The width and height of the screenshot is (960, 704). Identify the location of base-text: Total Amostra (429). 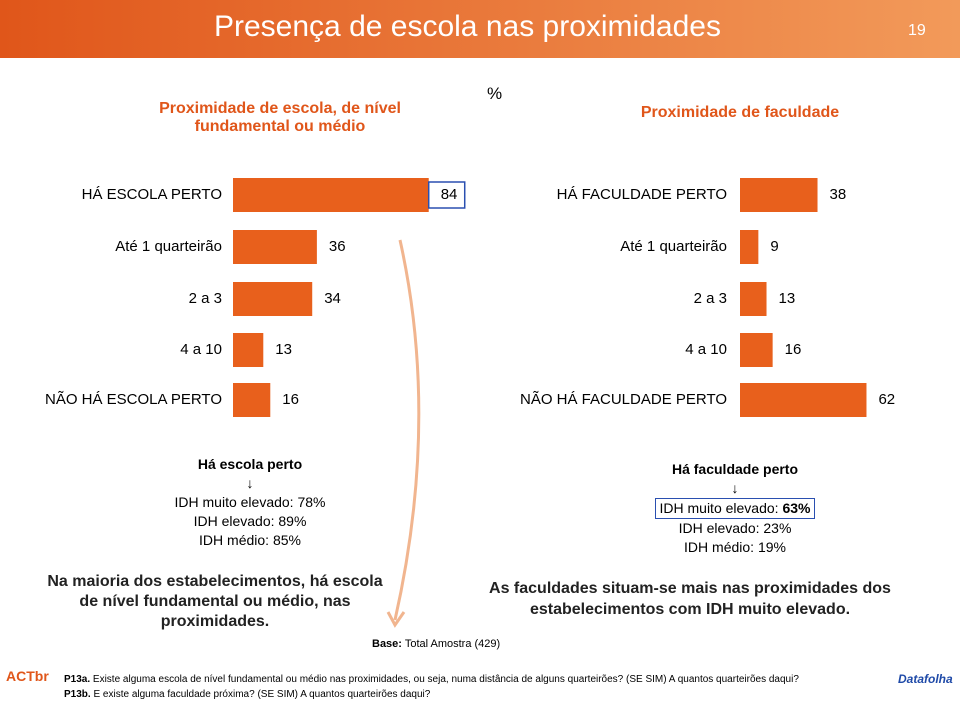
(451, 644).